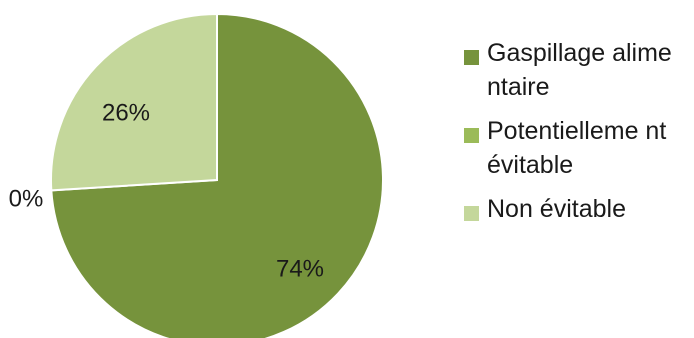  I want to click on legend-label-gaspillage-alimentaire: Gaspillage alimentaire, so click(579, 70).